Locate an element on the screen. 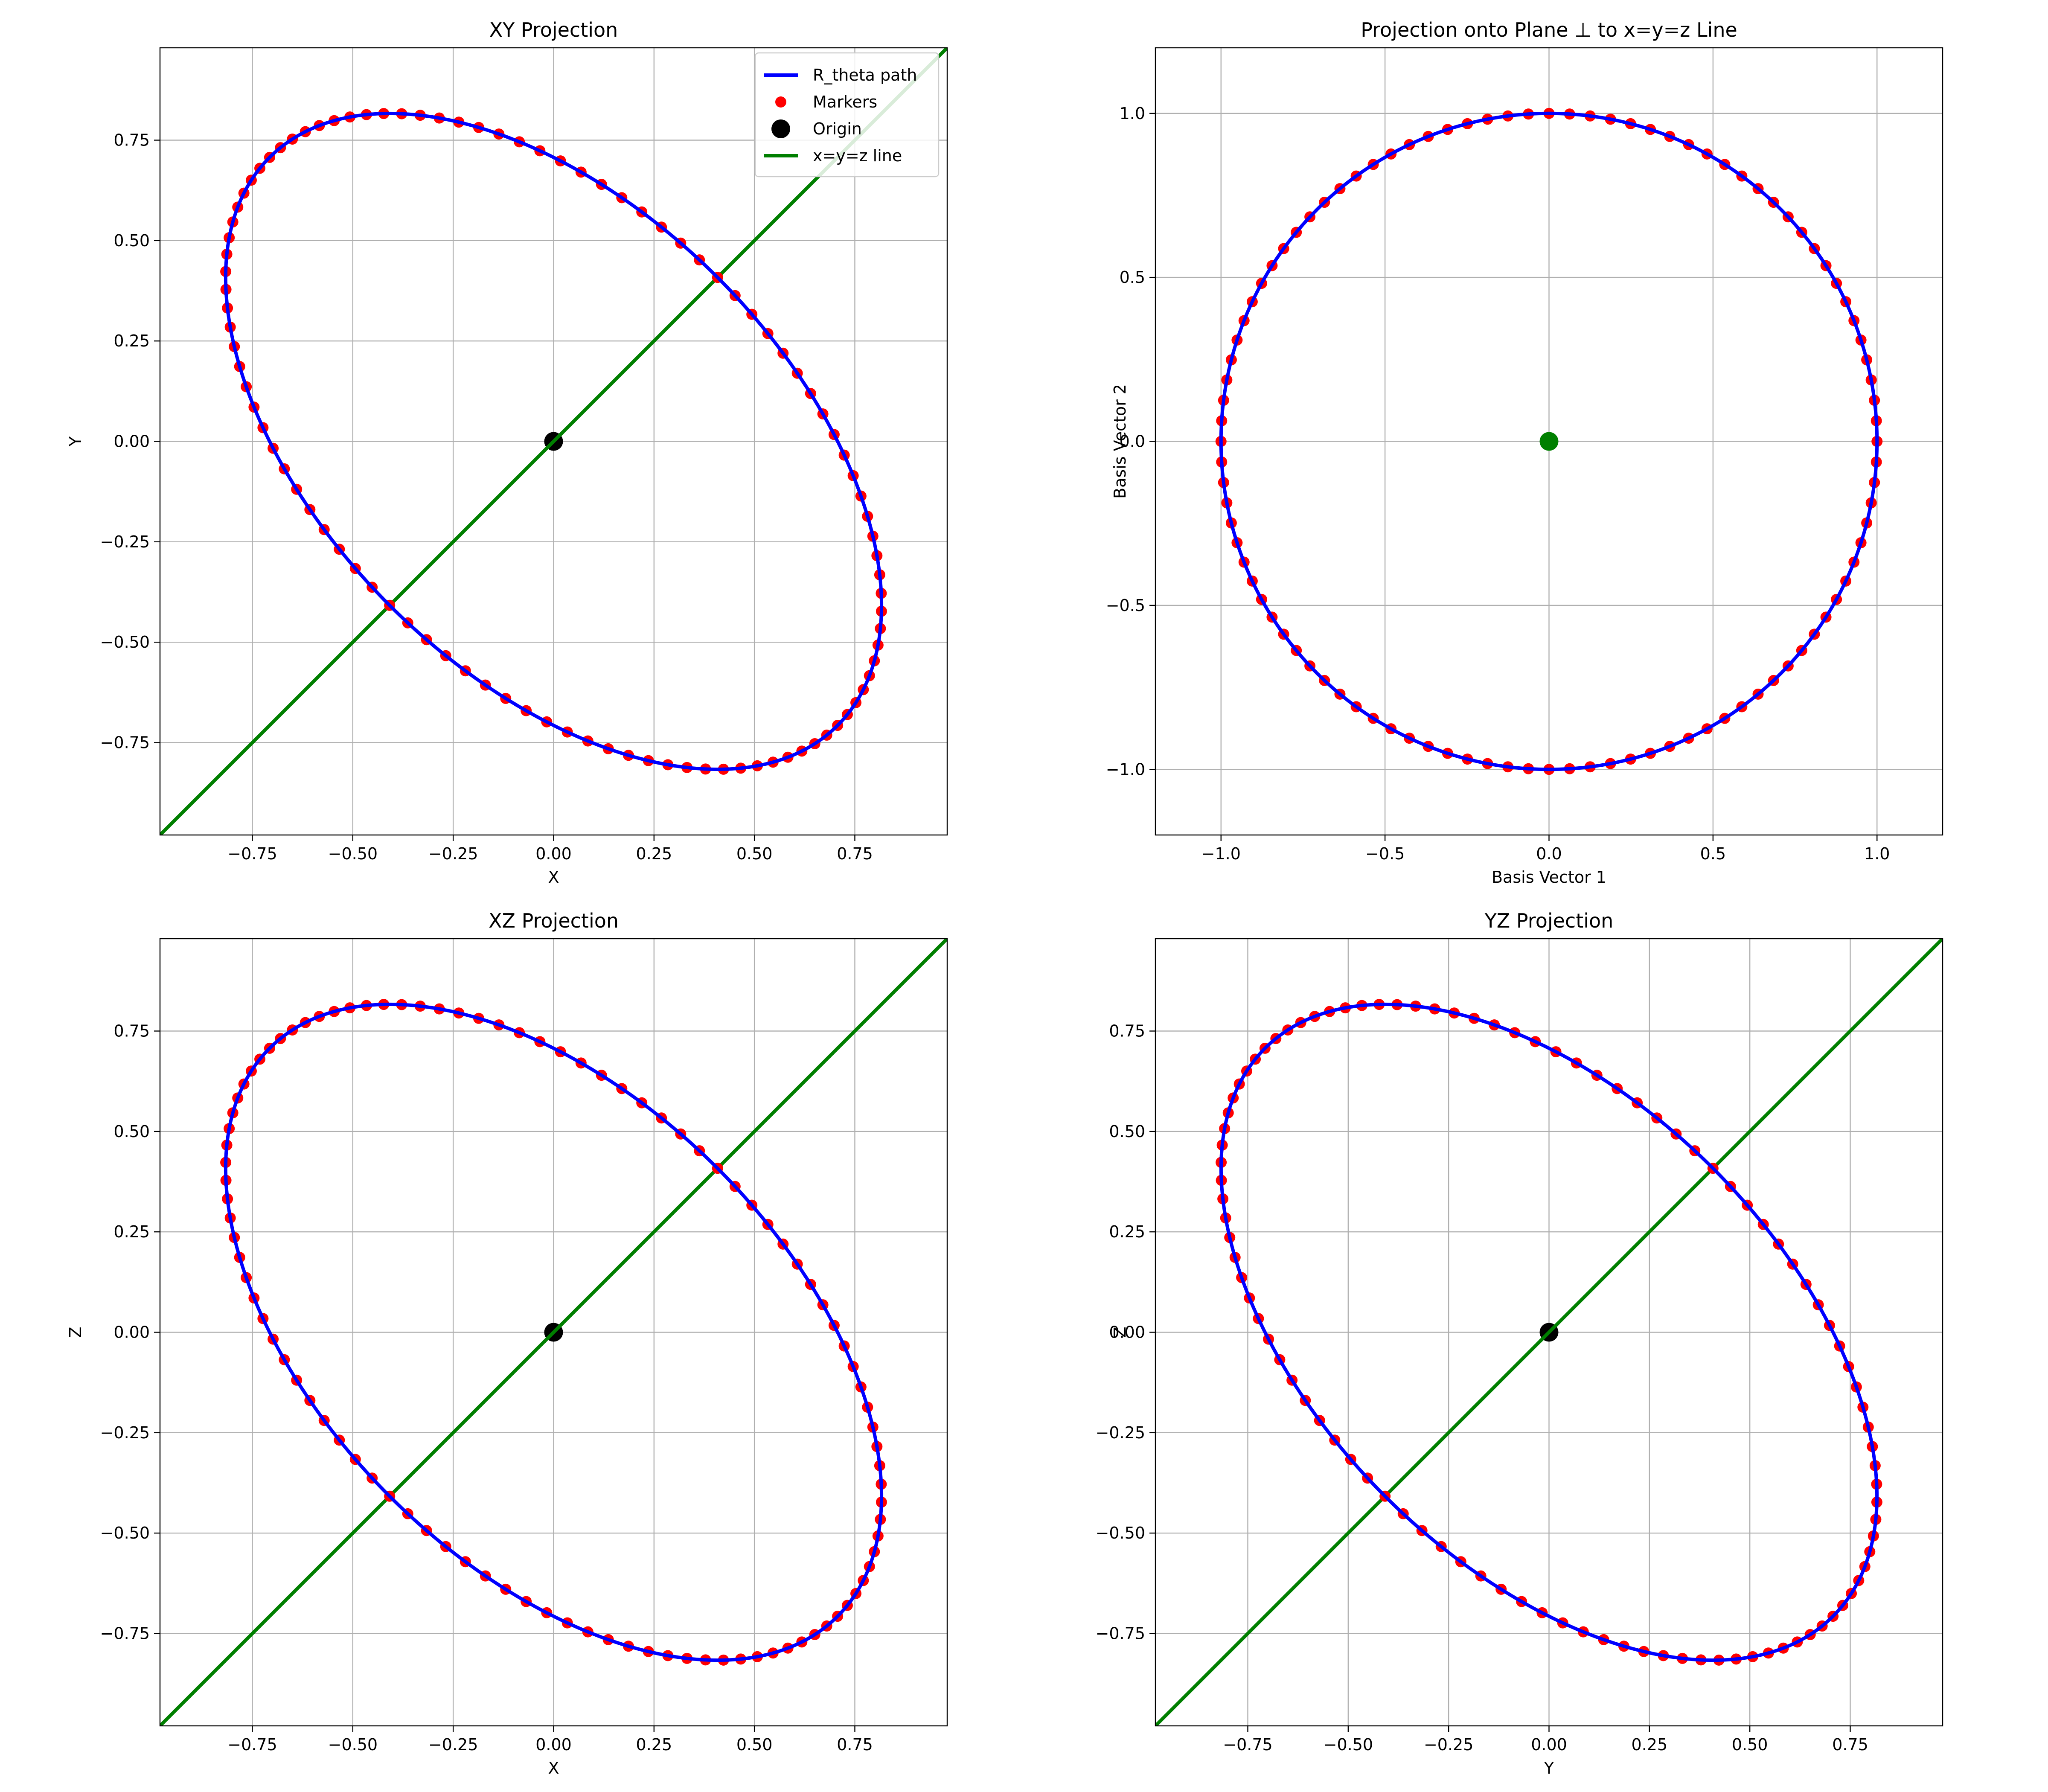  legend-label: Markers is located at coordinates (845, 102).